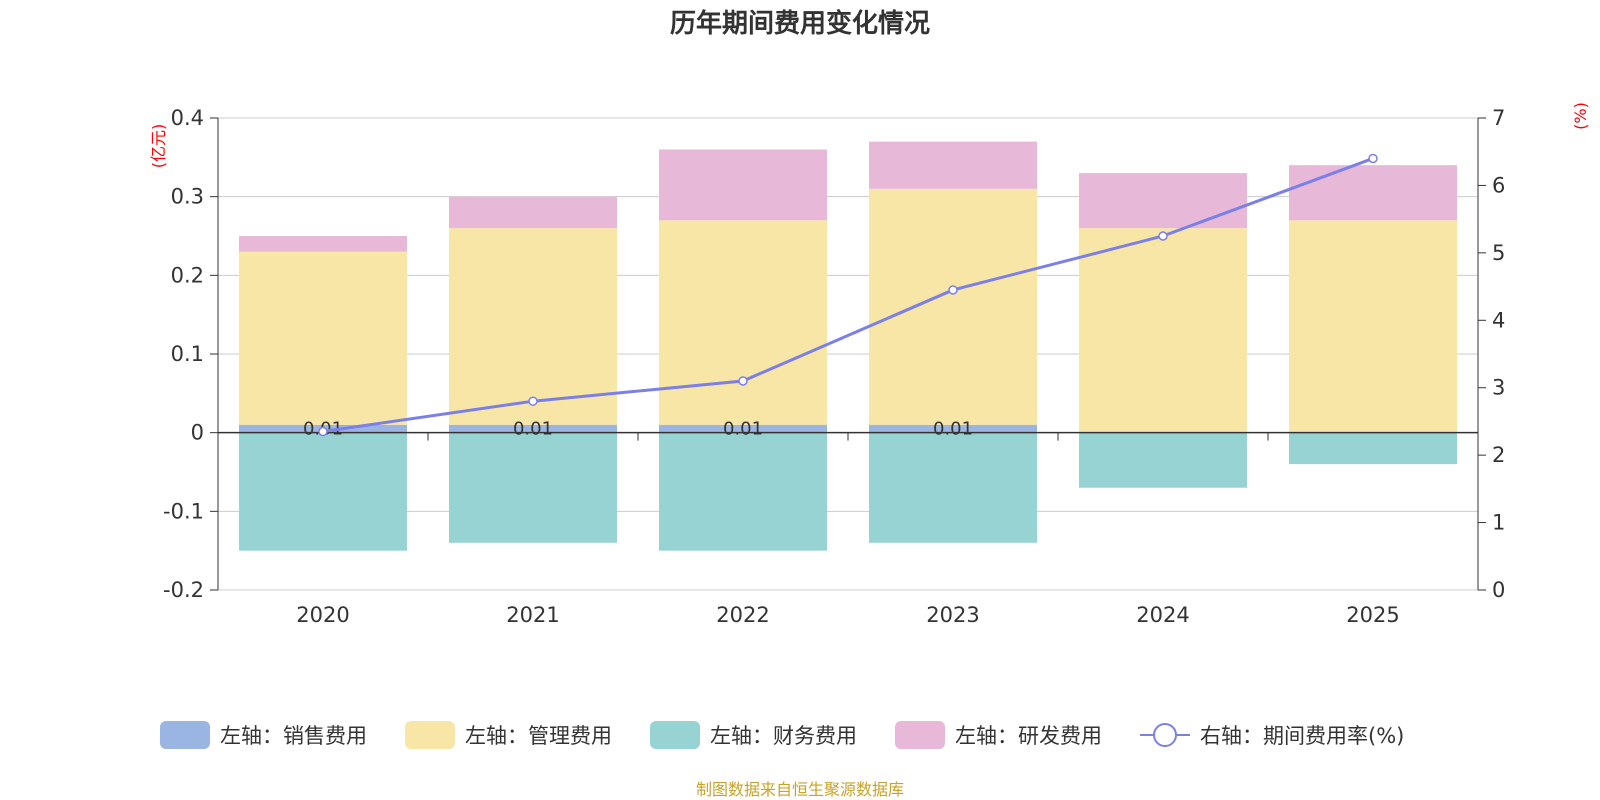 This screenshot has width=1600, height=800. I want to click on right-axis-tick-label: 0, so click(1498, 590).